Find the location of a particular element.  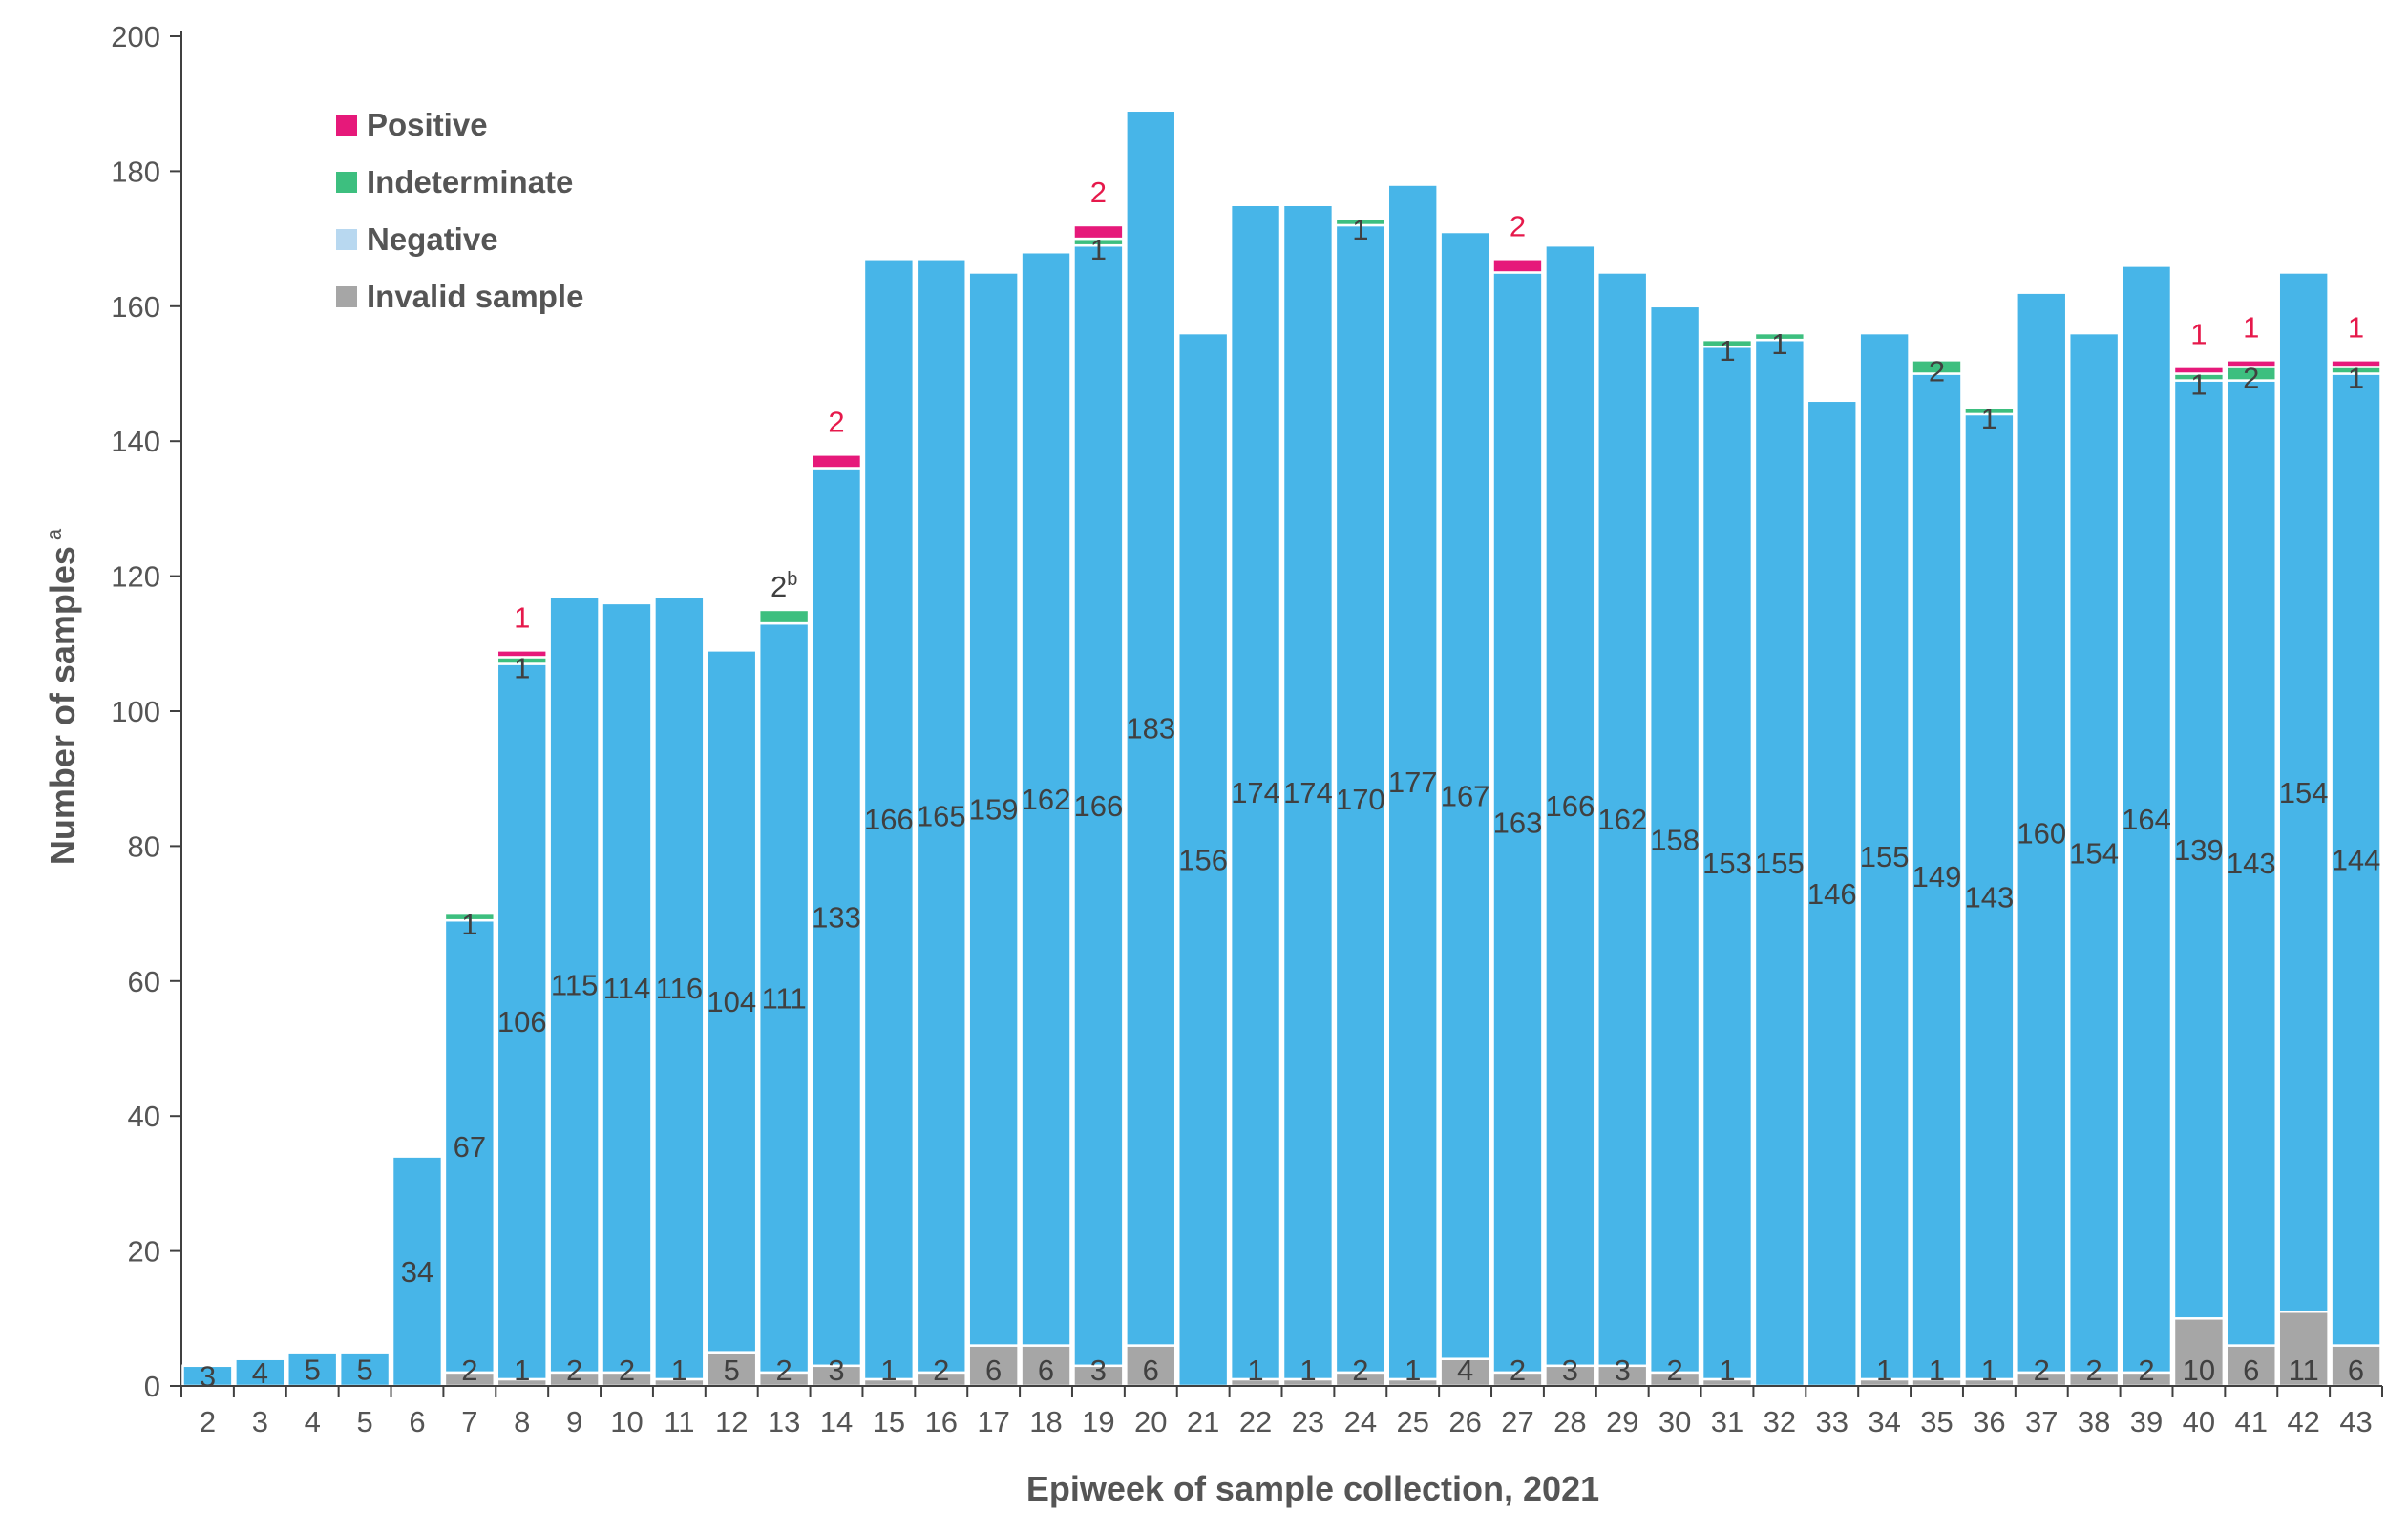

data-label-negative: 164 is located at coordinates (2146, 819).